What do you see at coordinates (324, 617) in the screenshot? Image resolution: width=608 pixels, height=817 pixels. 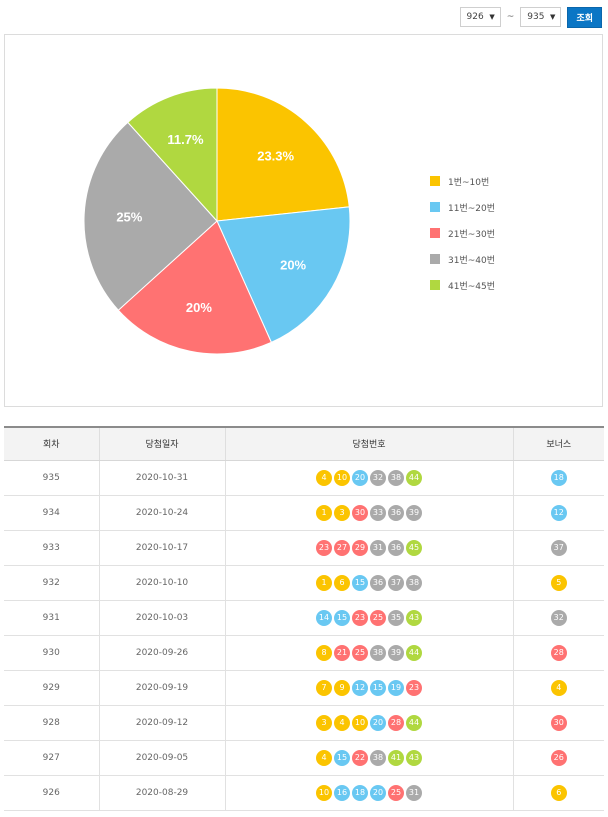 I see `number-ball: 14` at bounding box center [324, 617].